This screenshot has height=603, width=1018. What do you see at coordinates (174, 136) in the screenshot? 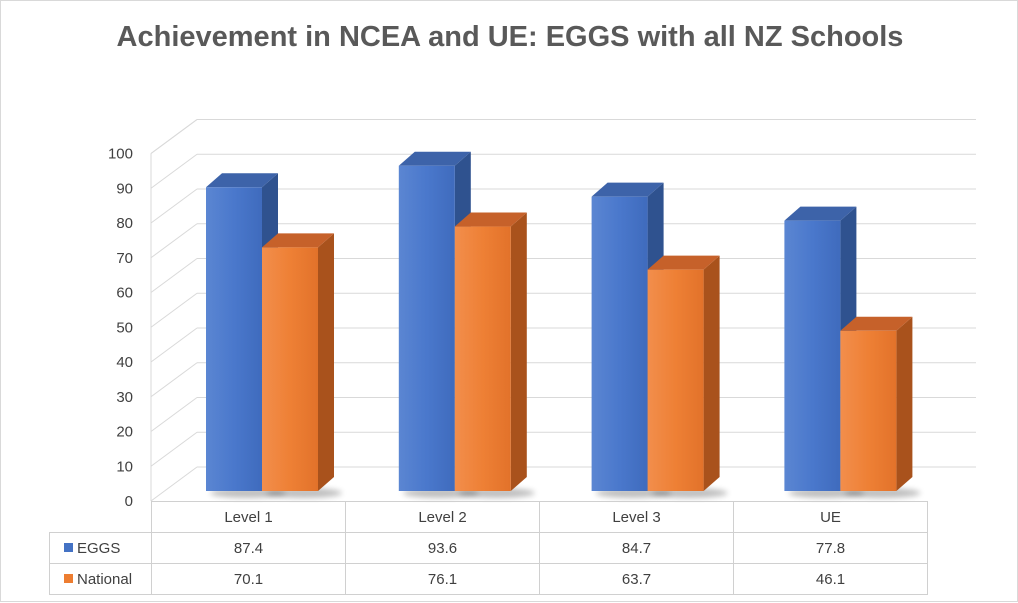
I see `top-edge` at bounding box center [174, 136].